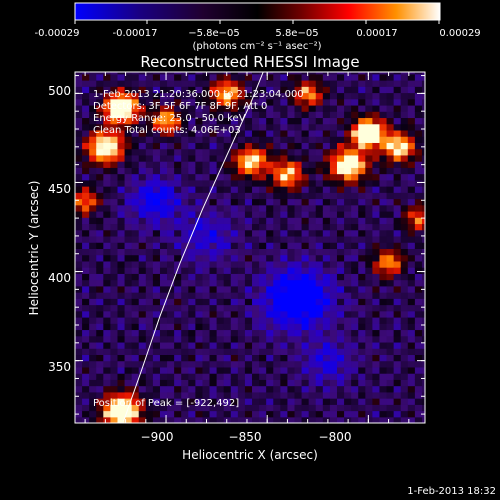  What do you see at coordinates (59, 278) in the screenshot?
I see `y-tick-label: 400` at bounding box center [59, 278].